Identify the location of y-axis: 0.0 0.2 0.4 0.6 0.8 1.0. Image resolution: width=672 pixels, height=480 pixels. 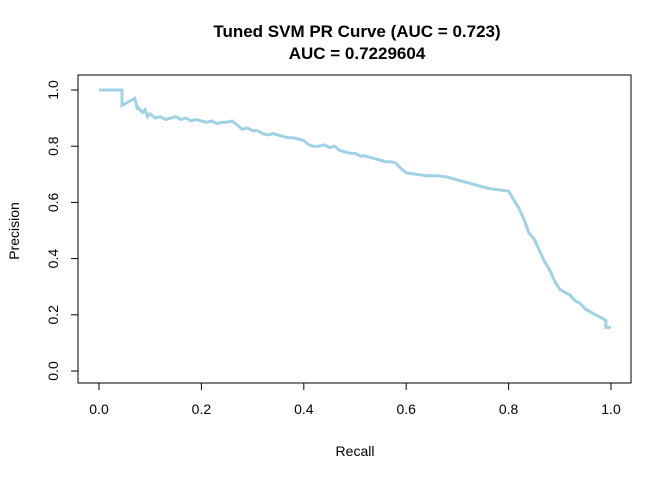
(62, 230).